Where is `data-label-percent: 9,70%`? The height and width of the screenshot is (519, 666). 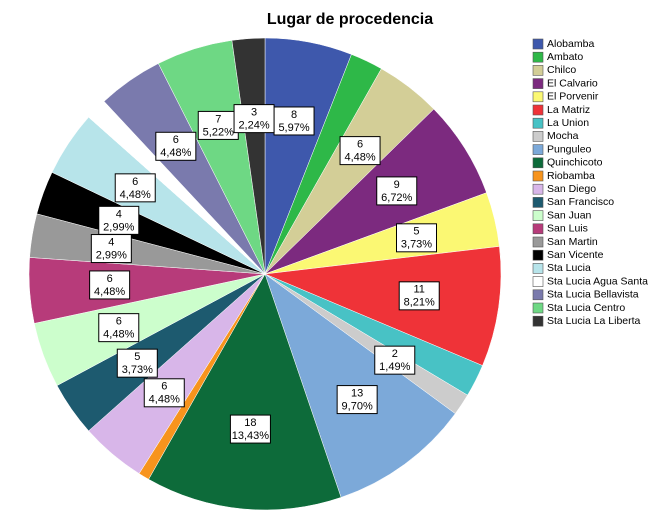
data-label-percent: 9,70% is located at coordinates (357, 406).